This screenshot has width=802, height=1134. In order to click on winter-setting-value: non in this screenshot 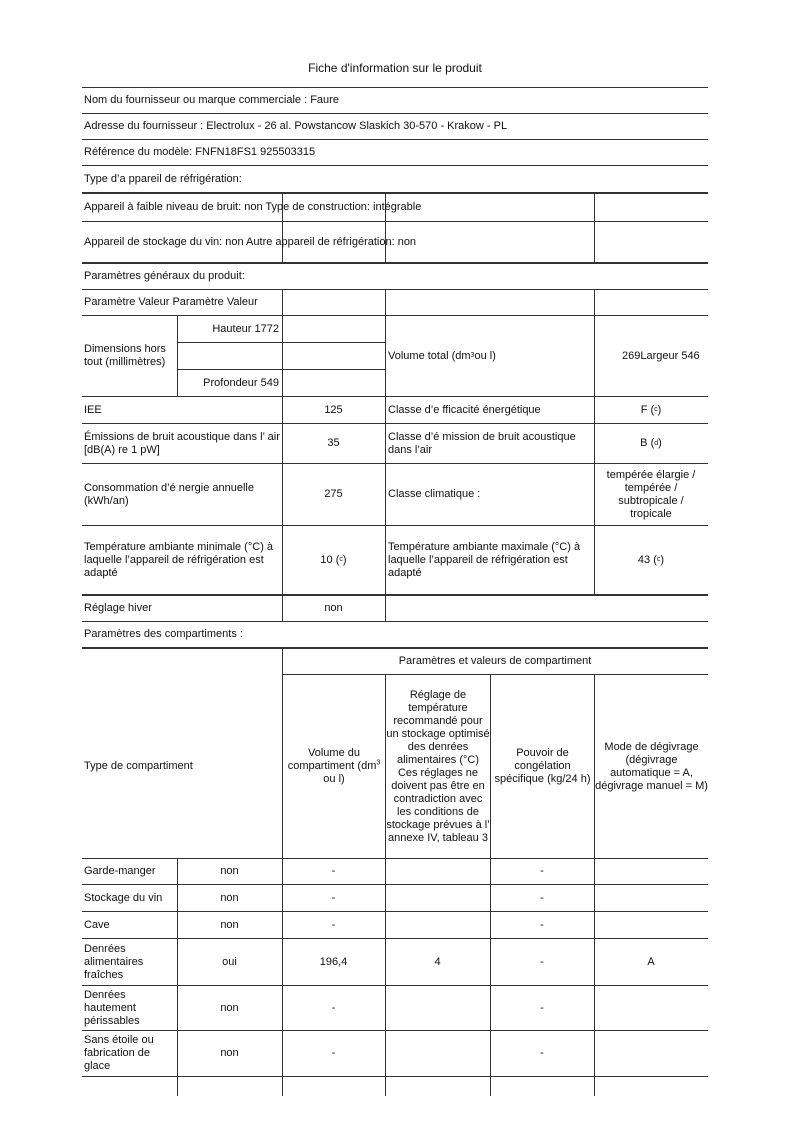, I will do `click(333, 608)`.